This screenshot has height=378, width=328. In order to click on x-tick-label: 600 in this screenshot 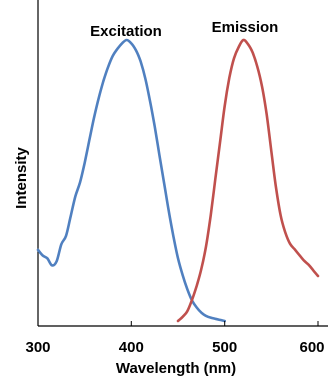, I will do `click(311, 347)`.